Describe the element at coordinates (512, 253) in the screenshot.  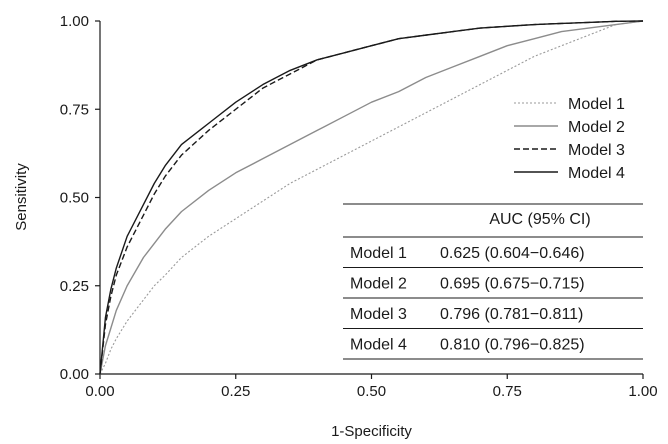
I see `table-row-auc: 0.625 (0.604−0.646)` at that location.